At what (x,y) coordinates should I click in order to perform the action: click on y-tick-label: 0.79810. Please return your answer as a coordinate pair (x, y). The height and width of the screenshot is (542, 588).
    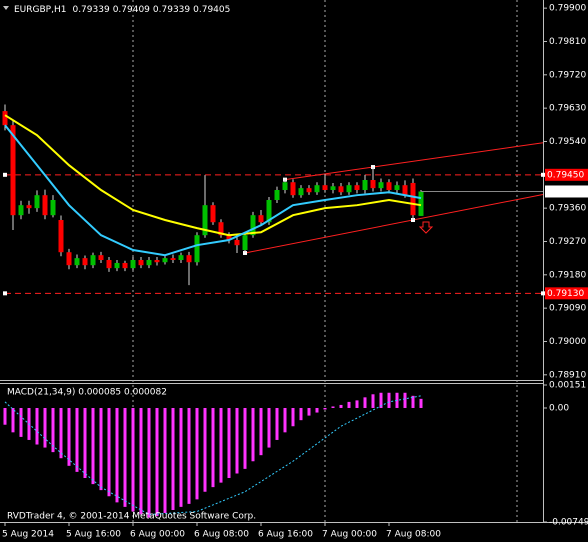
    Looking at the image, I should click on (567, 42).